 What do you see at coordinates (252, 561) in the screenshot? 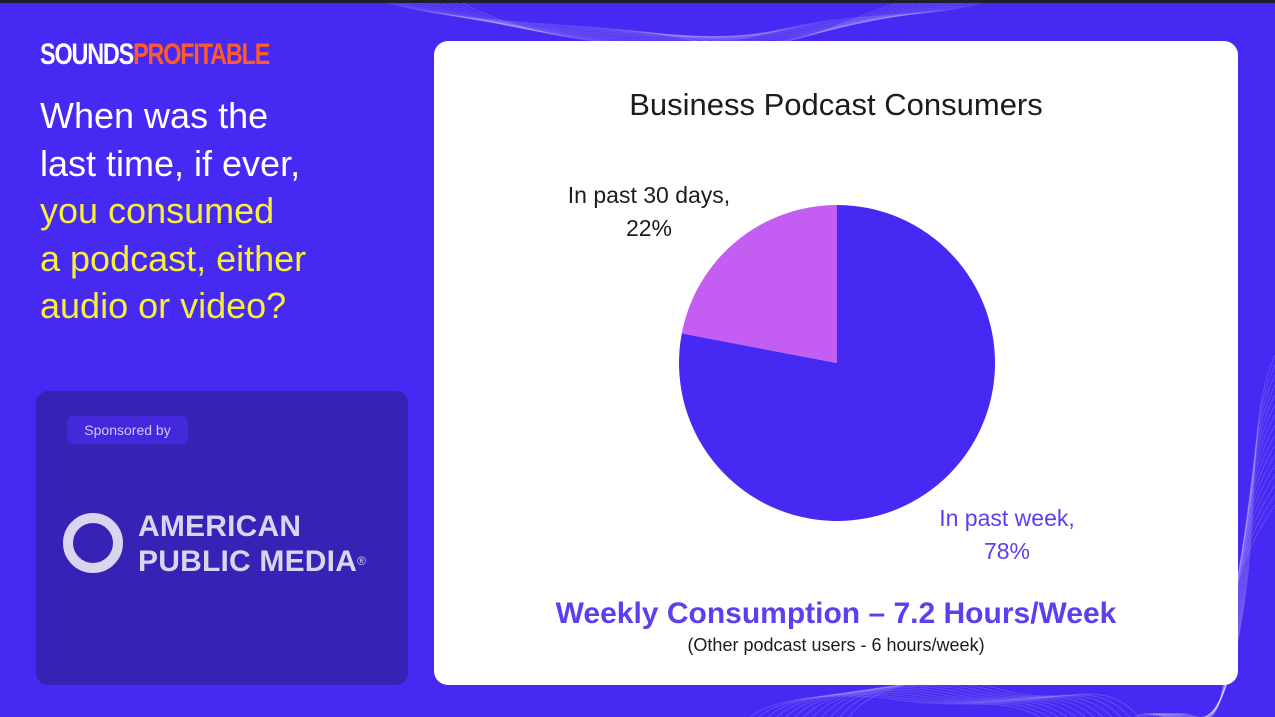
I see `apm-name-line-2: PUBLIC MEDIA®` at bounding box center [252, 561].